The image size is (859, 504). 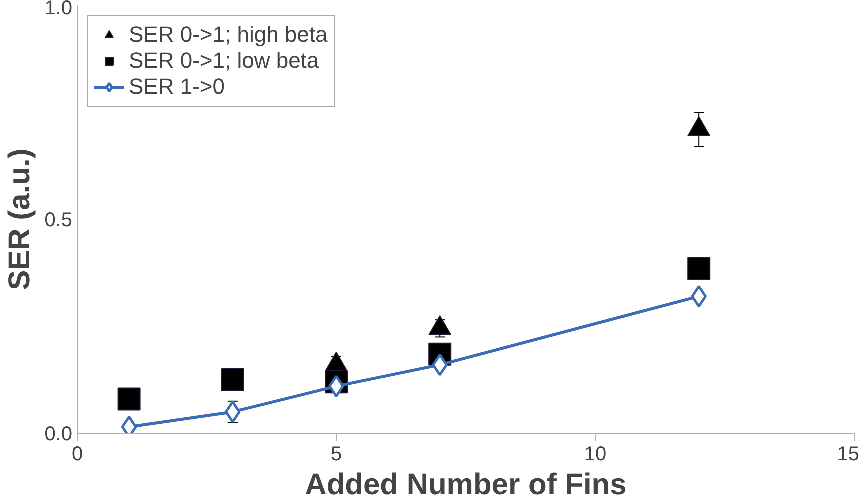 What do you see at coordinates (177, 87) in the screenshot?
I see `legend-label: SER 1->0` at bounding box center [177, 87].